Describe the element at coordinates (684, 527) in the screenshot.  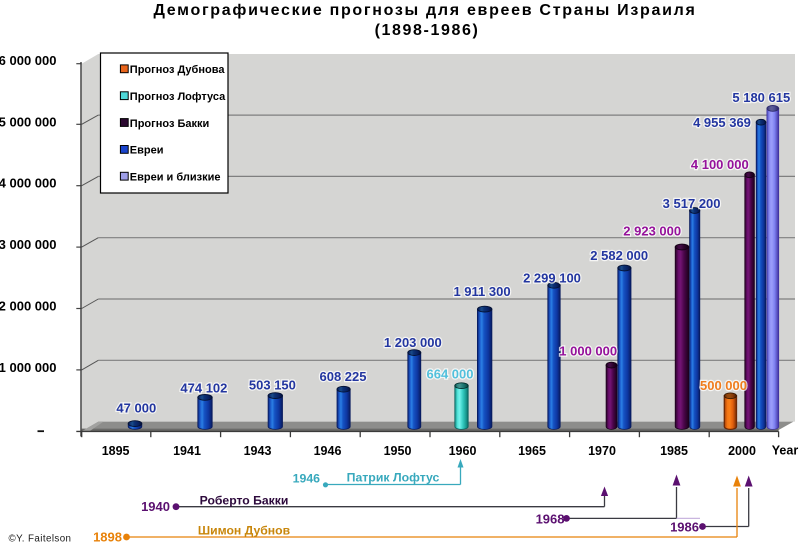
I see `svg-text: 1986` at that location.